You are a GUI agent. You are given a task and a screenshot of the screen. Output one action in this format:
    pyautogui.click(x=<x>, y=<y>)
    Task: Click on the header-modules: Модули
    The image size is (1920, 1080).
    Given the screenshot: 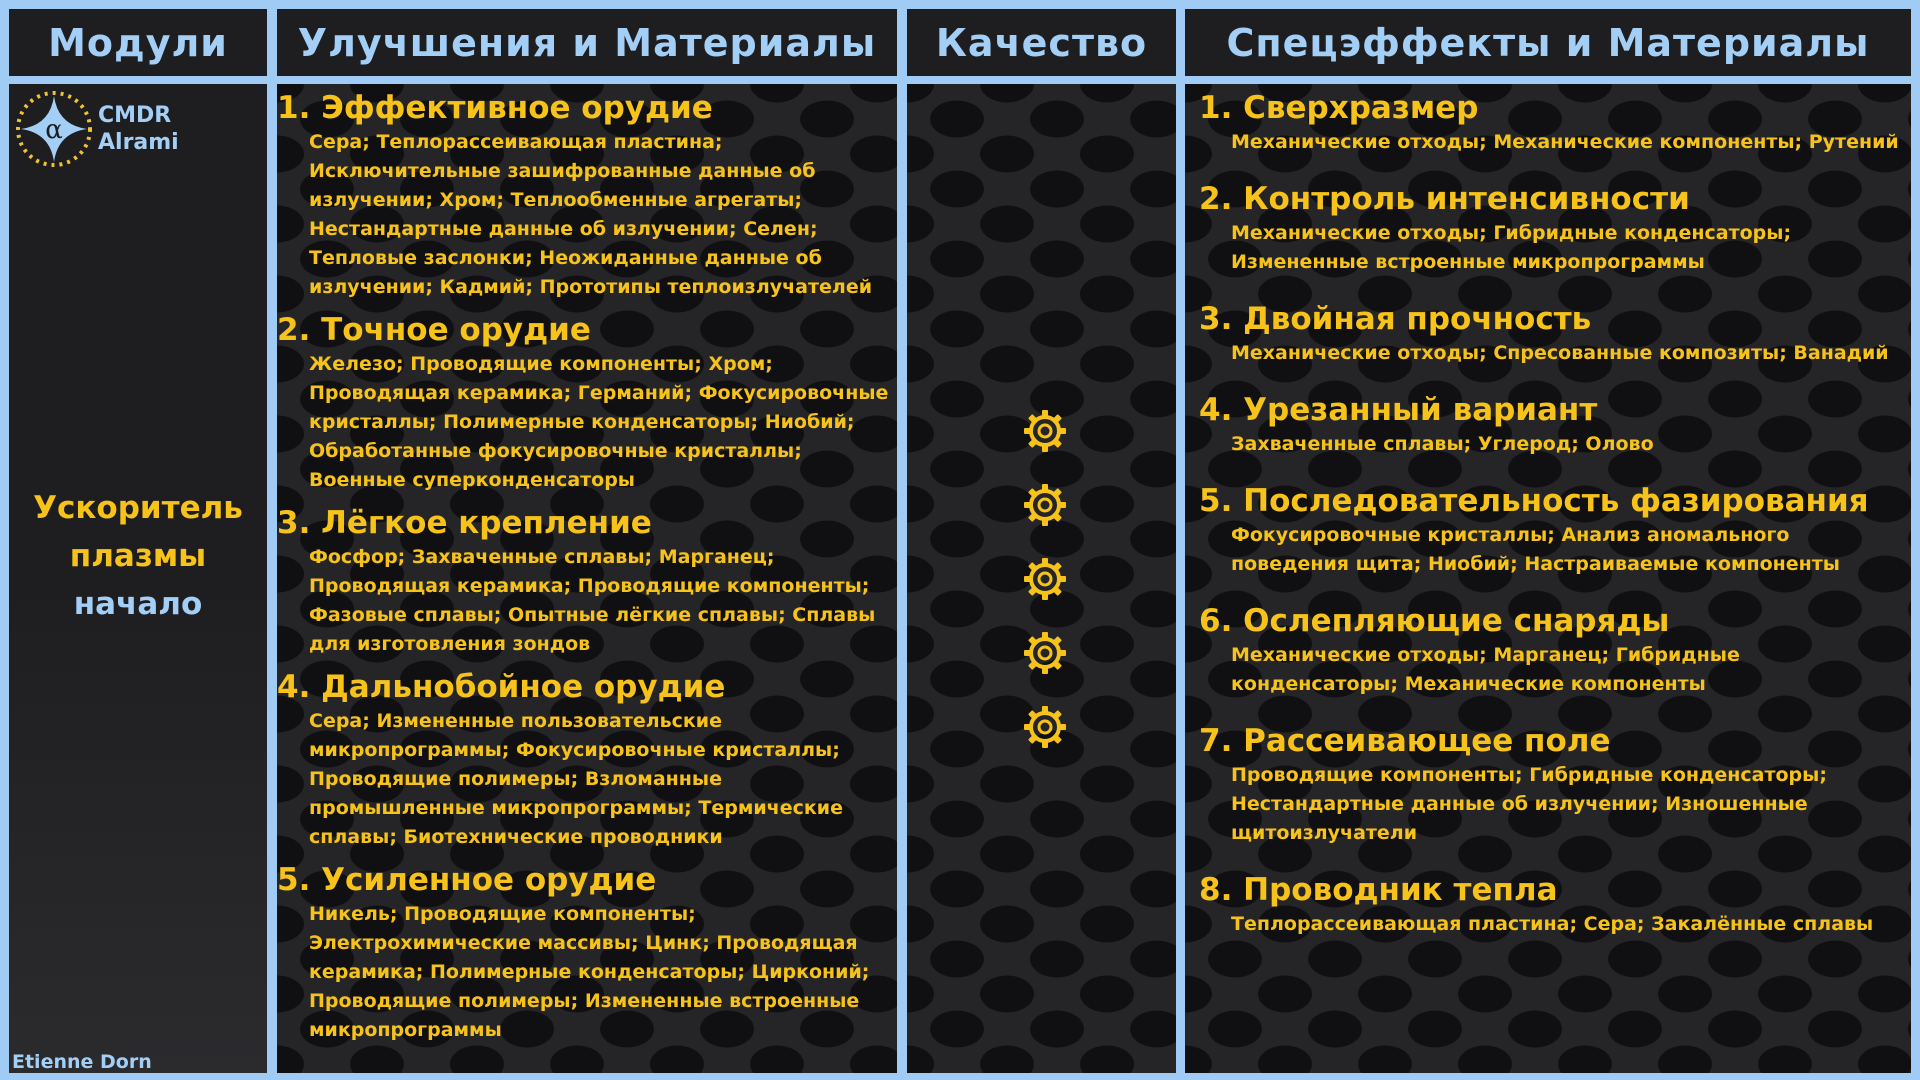 What is the action you would take?
    pyautogui.click(x=138, y=42)
    